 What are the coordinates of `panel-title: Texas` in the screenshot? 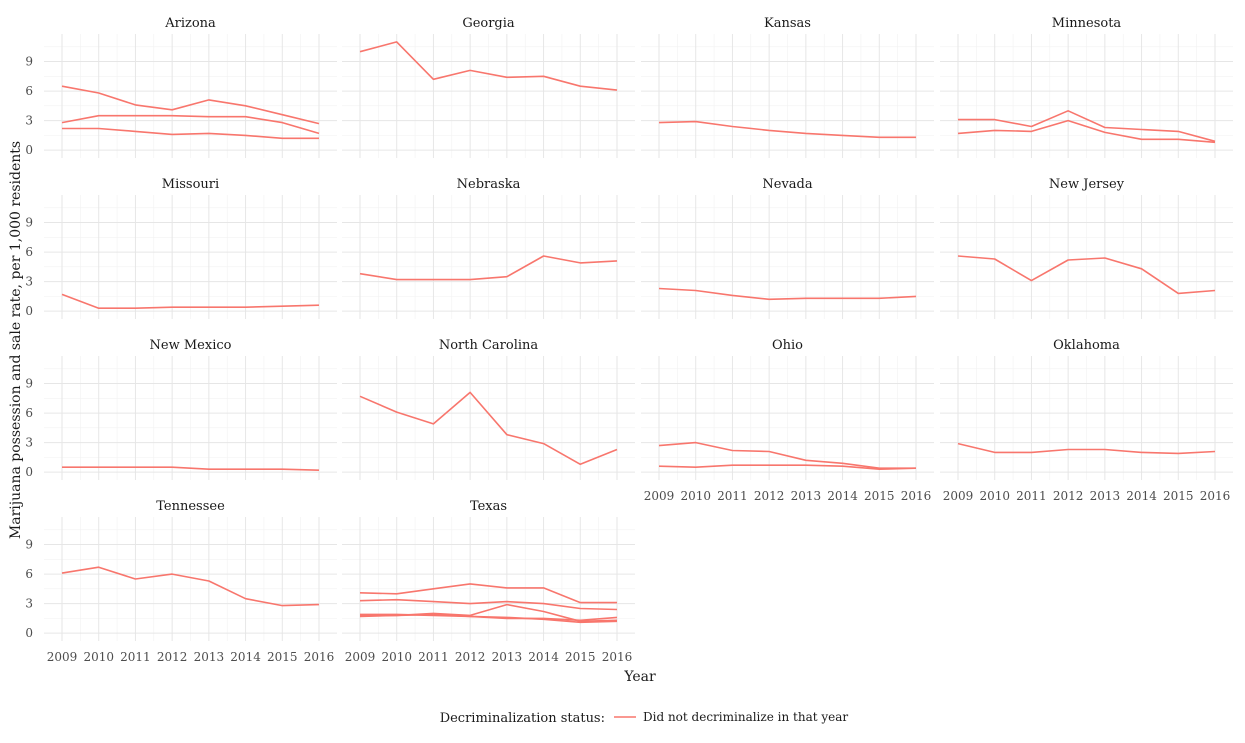 It's located at (488, 506).